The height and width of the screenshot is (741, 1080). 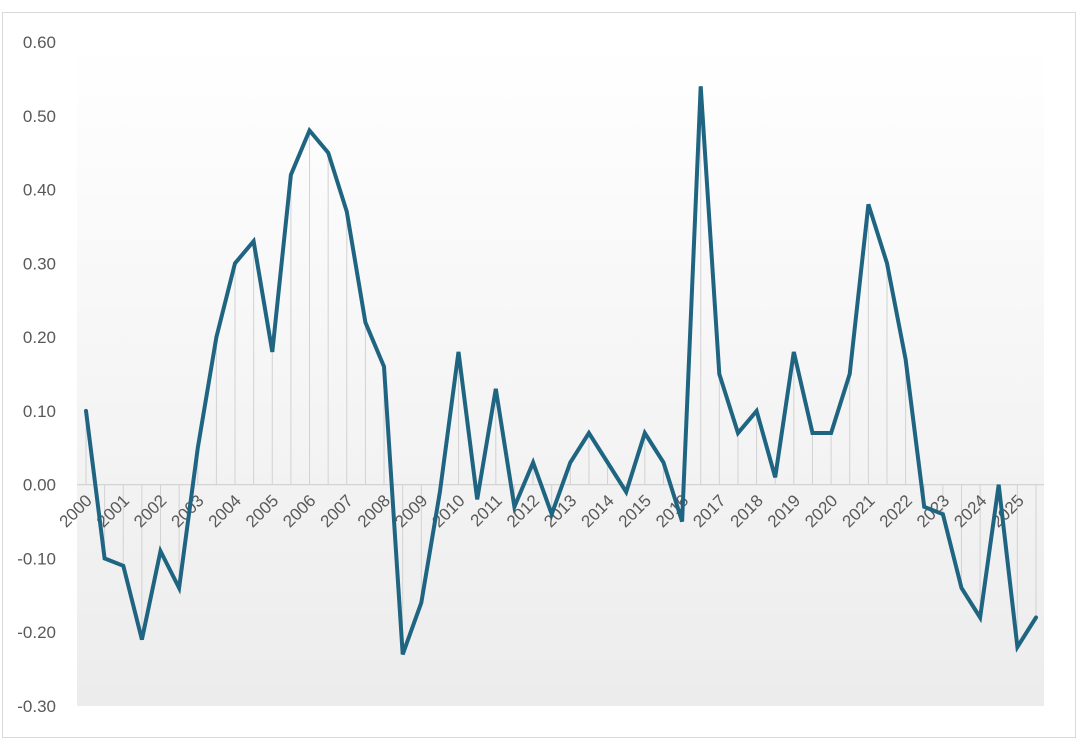 I want to click on y-tick-label: 0.00, so click(x=39, y=485).